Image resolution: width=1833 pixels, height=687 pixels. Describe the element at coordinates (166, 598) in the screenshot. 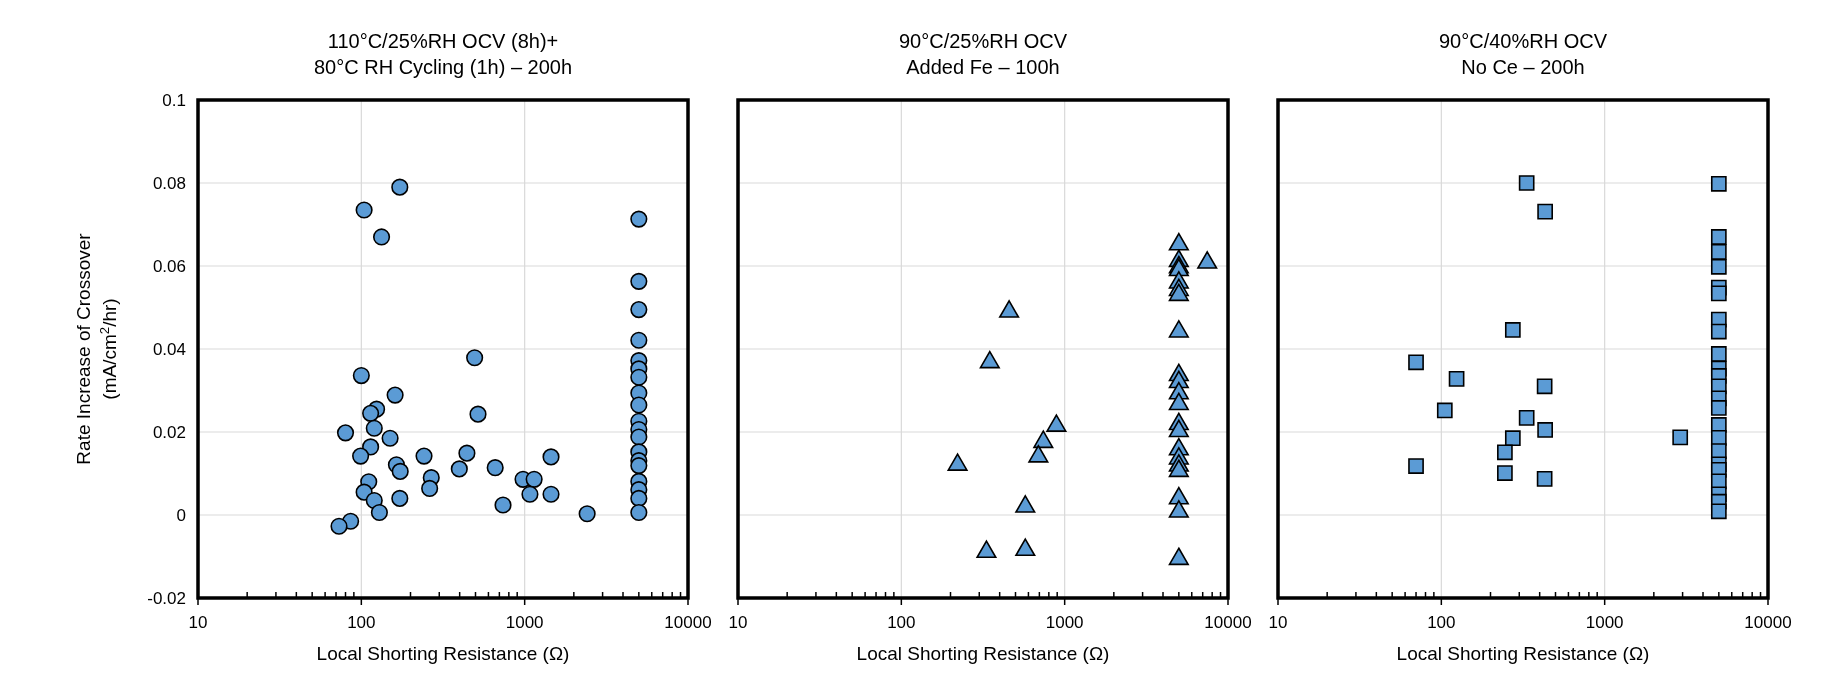

I see `y-tick-label: -0.02` at that location.